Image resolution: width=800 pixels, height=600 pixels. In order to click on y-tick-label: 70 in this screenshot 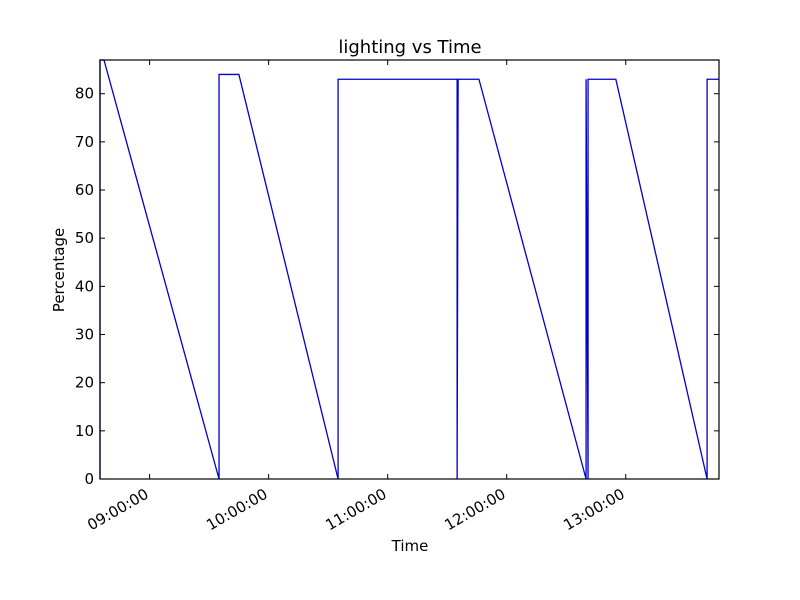, I will do `click(84, 142)`.